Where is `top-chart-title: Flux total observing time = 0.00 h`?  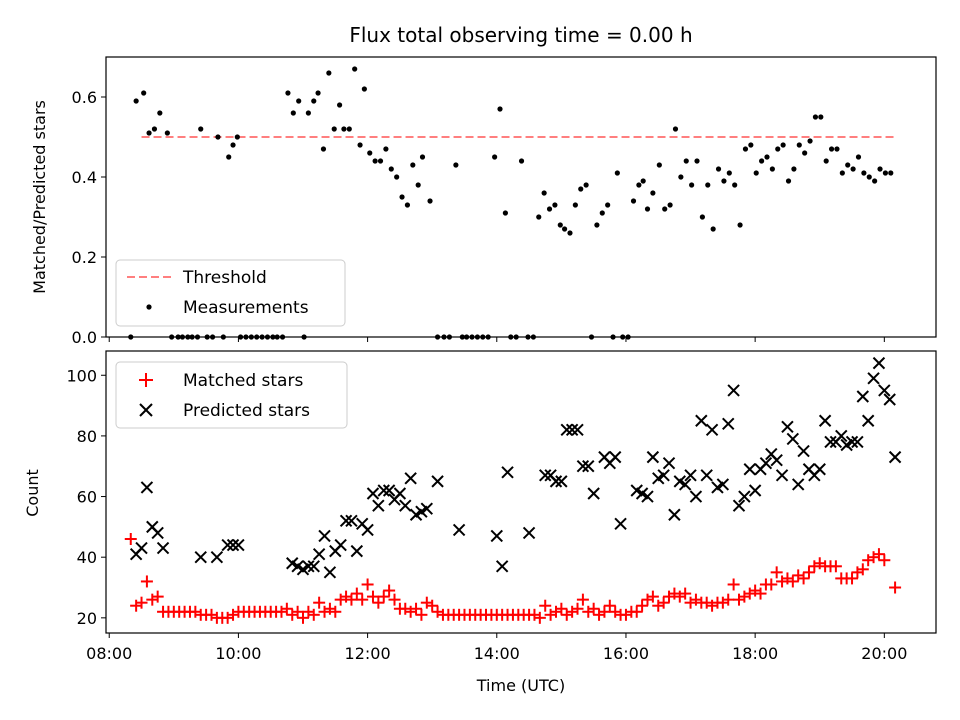
top-chart-title: Flux total observing time = 0.00 h is located at coordinates (520, 35).